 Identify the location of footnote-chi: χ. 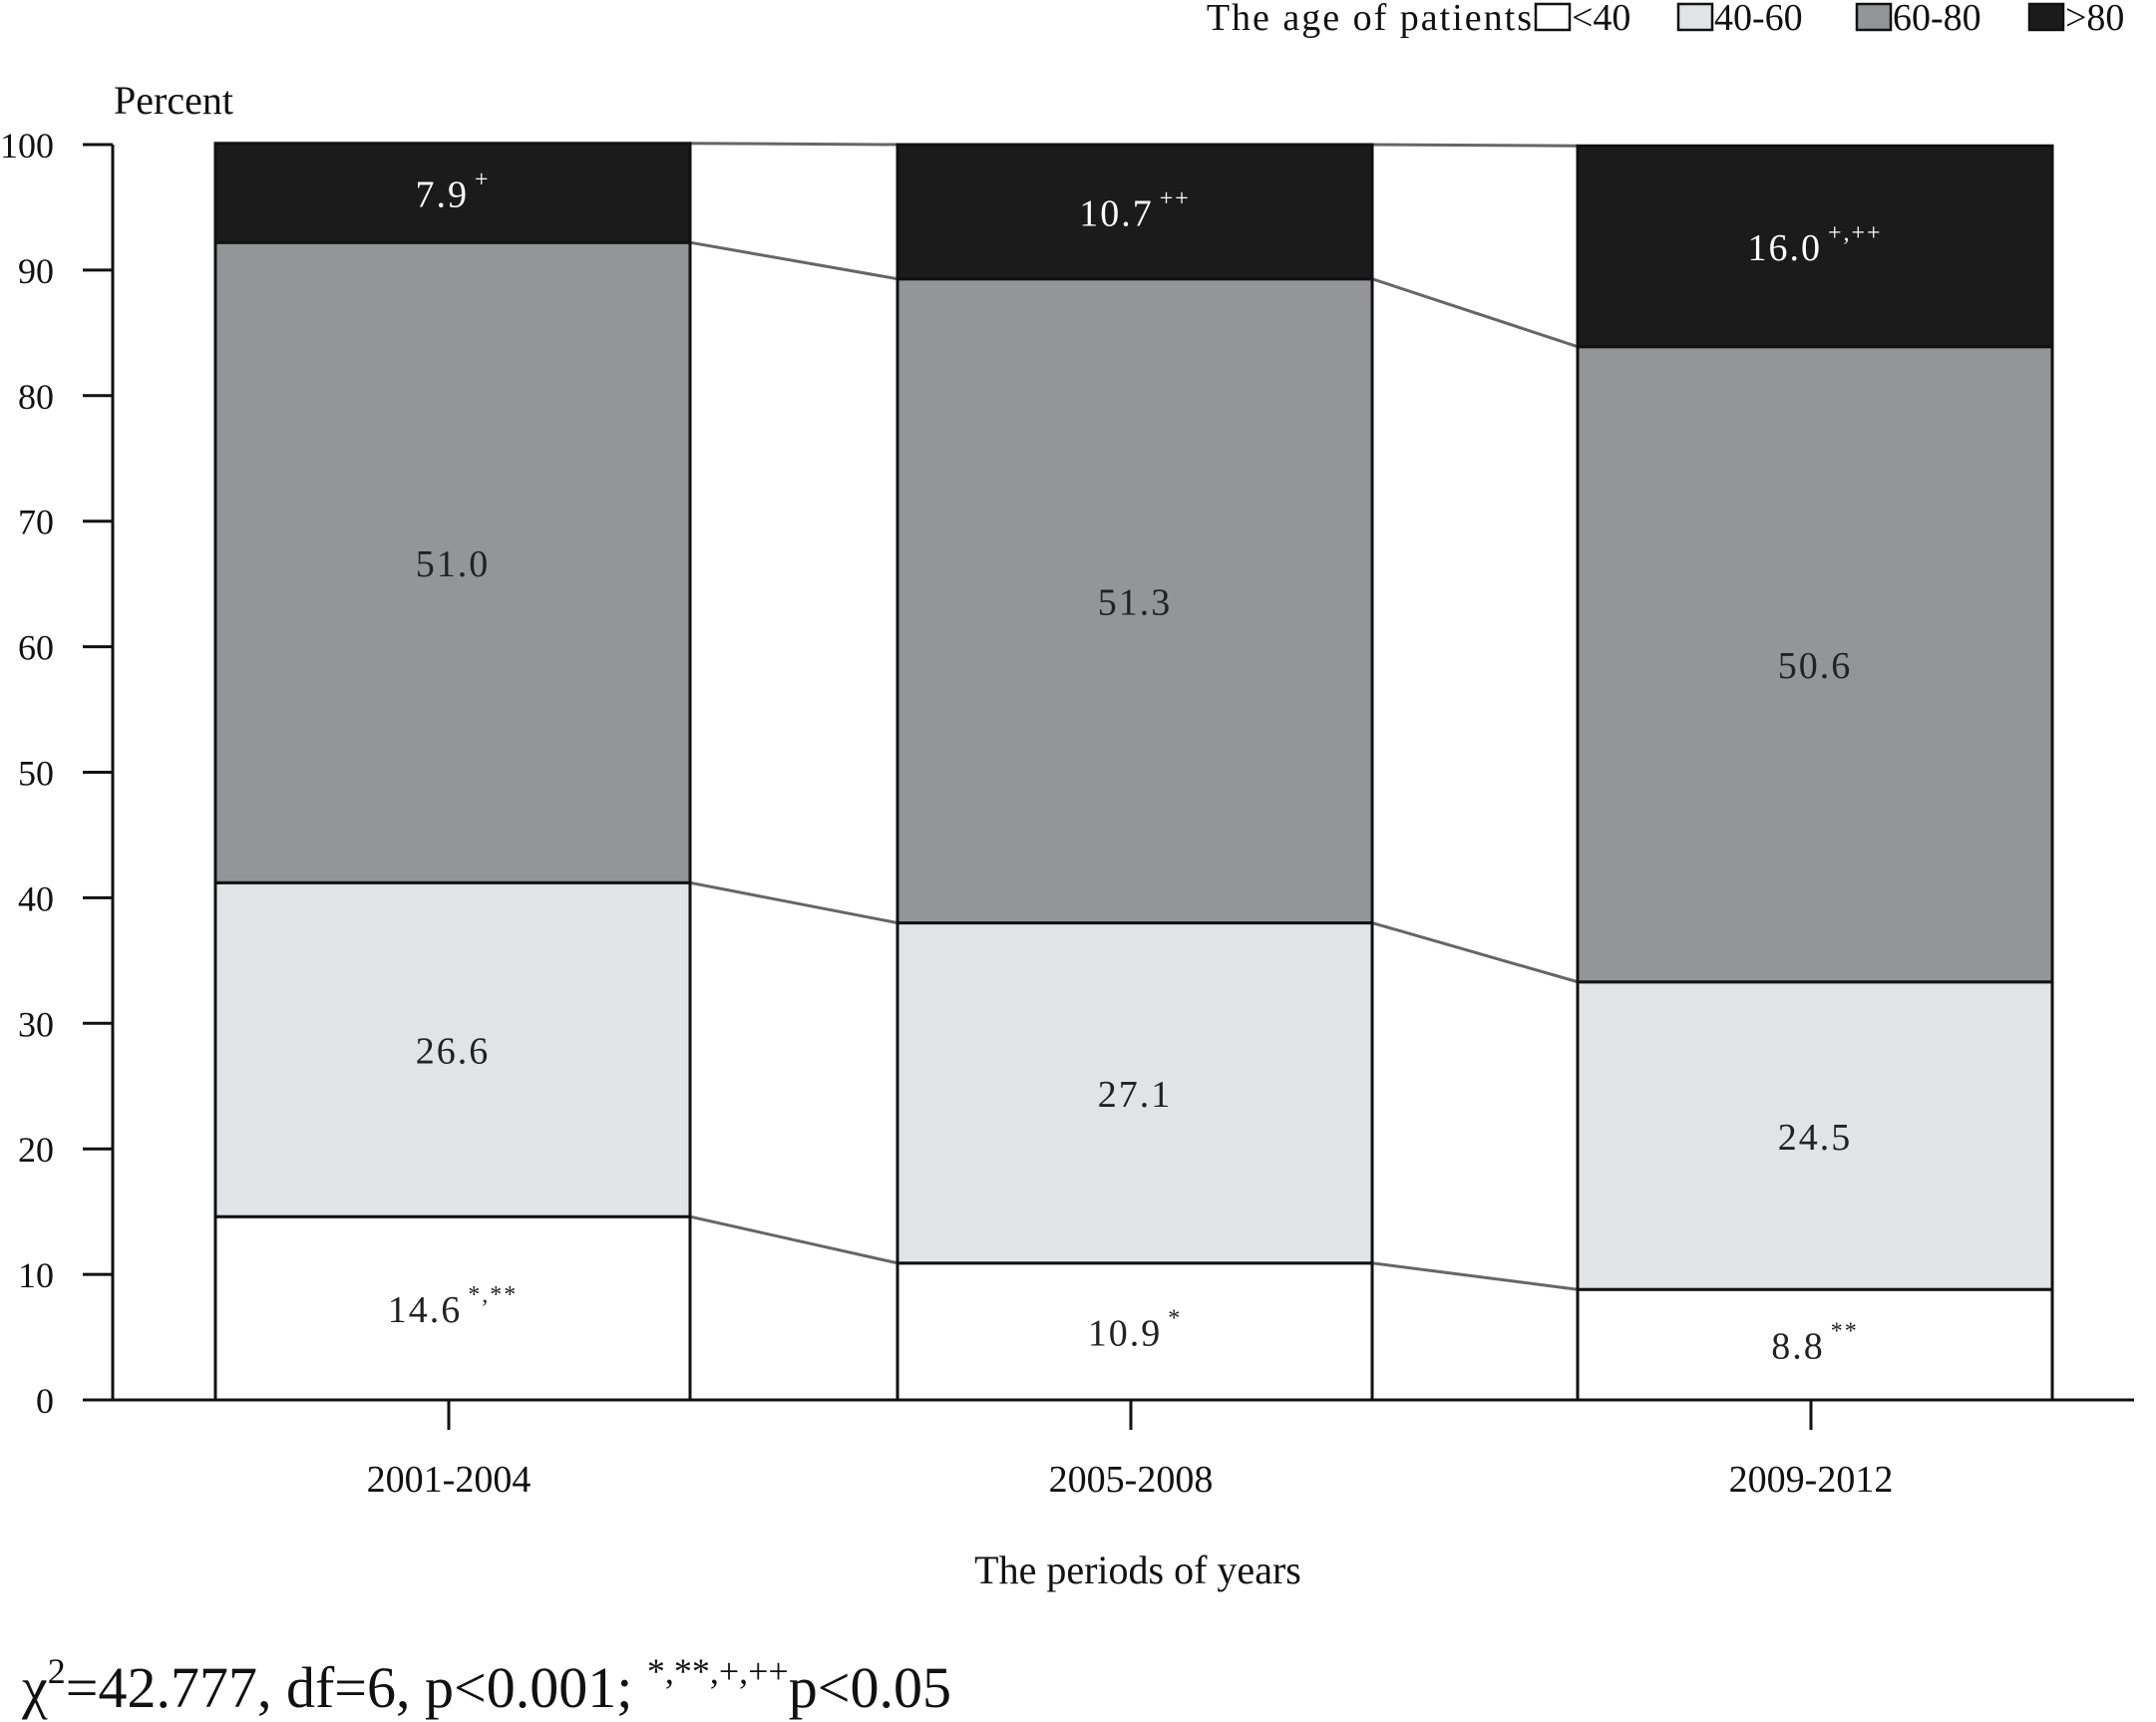
(34, 1688).